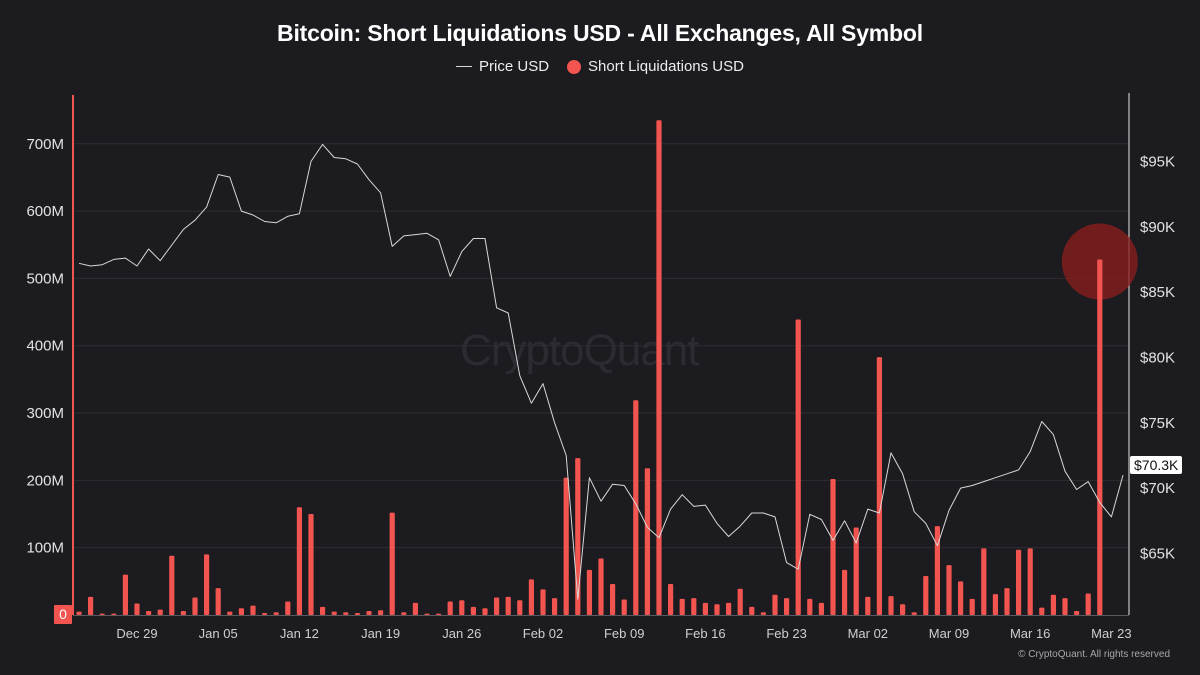 The image size is (1200, 675). I want to click on x-tick-label: Jan 19, so click(380, 633).